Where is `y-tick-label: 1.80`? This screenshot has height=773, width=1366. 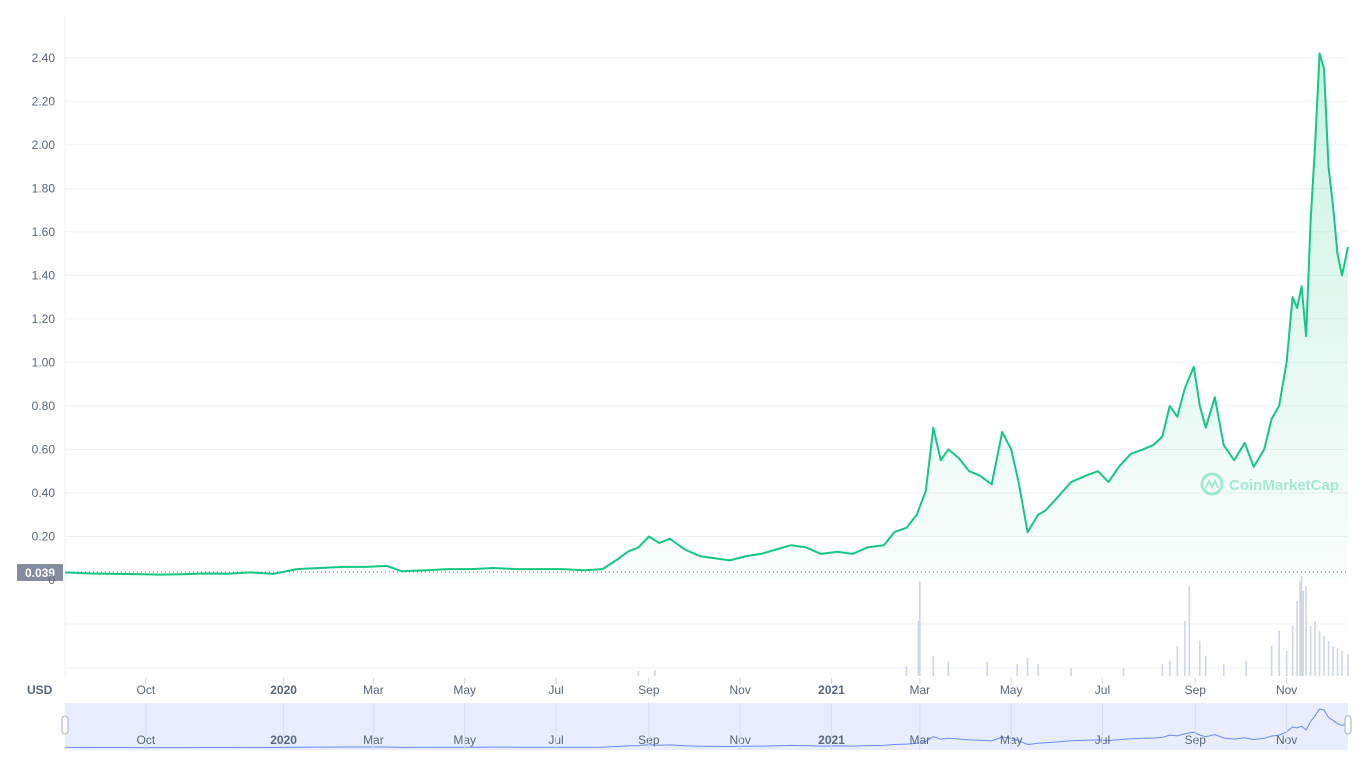
y-tick-label: 1.80 is located at coordinates (44, 188).